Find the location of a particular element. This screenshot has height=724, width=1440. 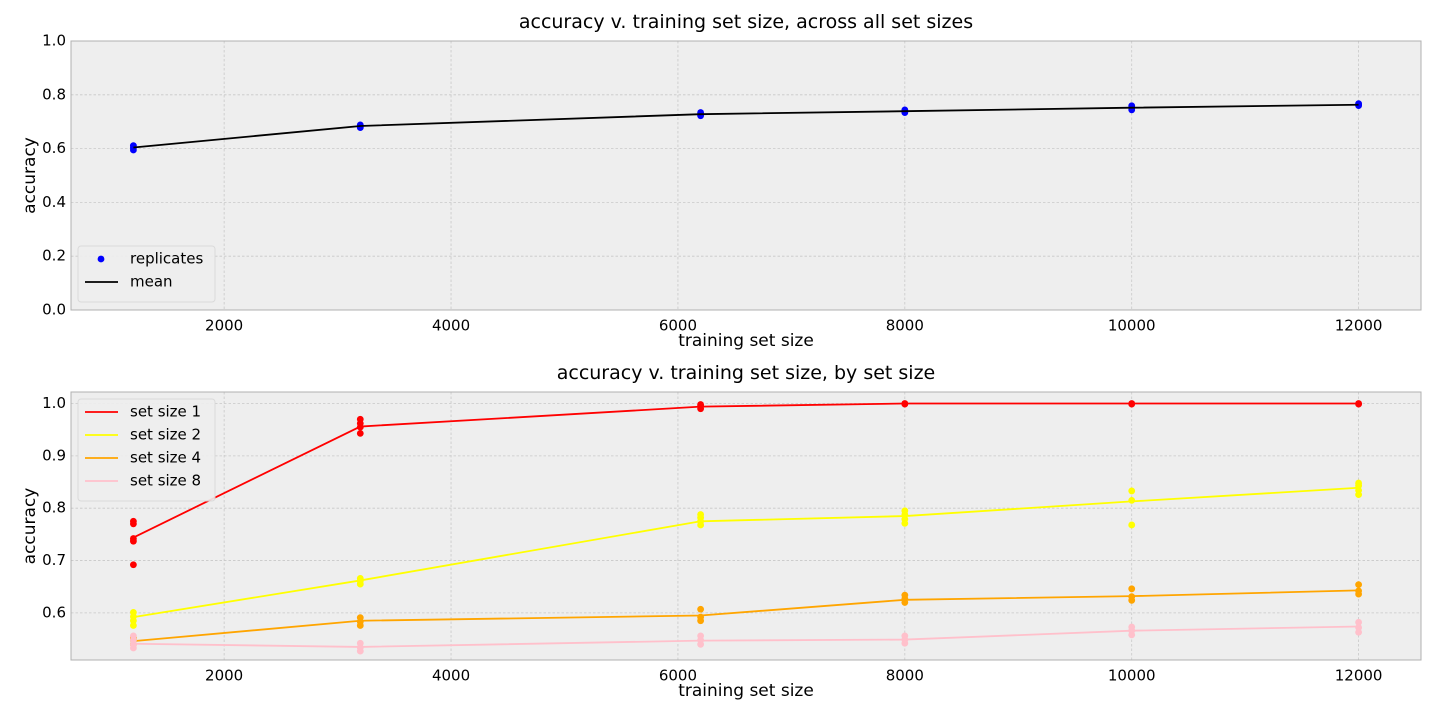

legend-item: set size 8 is located at coordinates (143, 481).